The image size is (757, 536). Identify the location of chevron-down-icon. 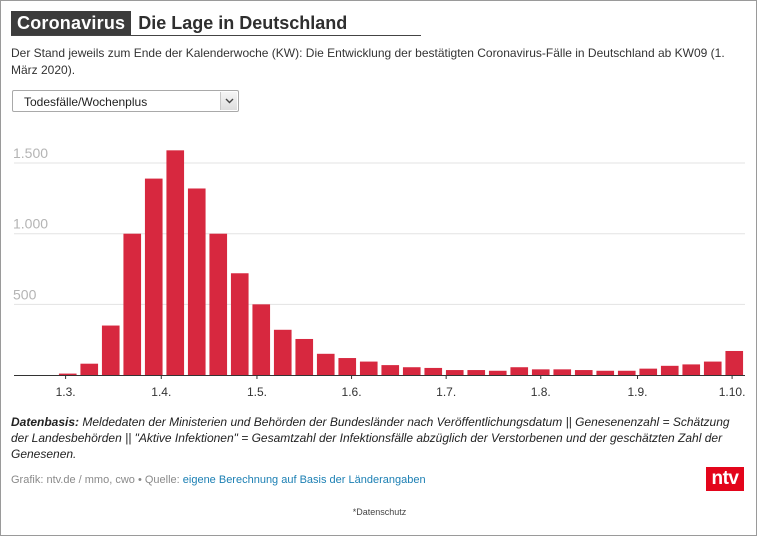
(228, 101).